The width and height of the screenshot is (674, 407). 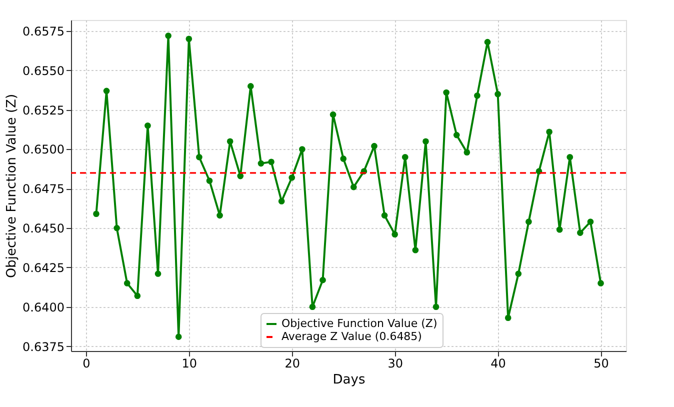 What do you see at coordinates (43, 149) in the screenshot?
I see `y-tick-label: 0.6500` at bounding box center [43, 149].